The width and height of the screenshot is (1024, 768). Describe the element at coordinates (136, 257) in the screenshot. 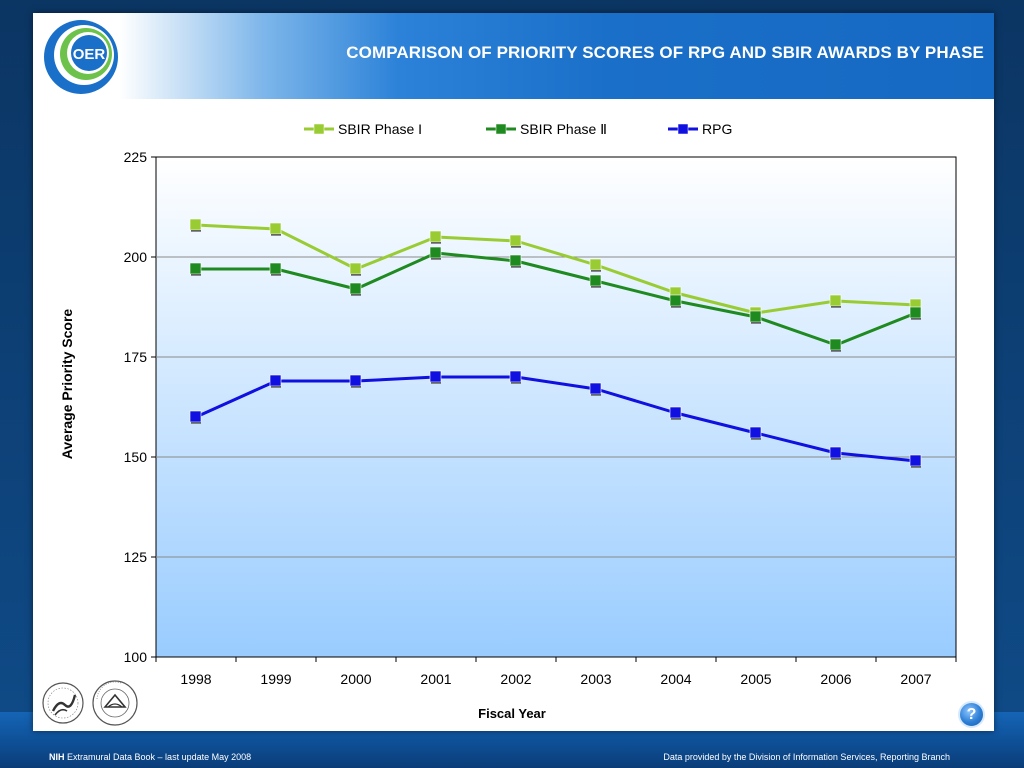

I see `y-tick-label: 200` at that location.